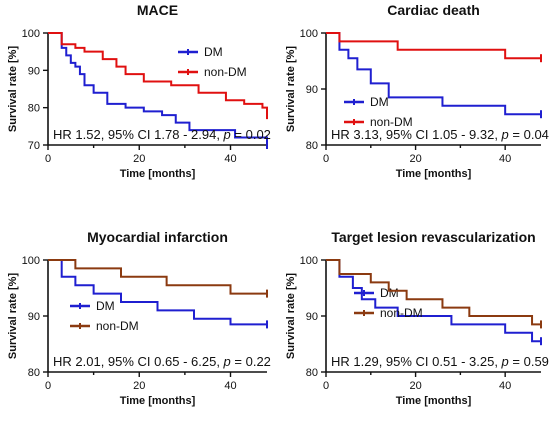  I want to click on chart-title: Target lesion revascularization, so click(433, 237).